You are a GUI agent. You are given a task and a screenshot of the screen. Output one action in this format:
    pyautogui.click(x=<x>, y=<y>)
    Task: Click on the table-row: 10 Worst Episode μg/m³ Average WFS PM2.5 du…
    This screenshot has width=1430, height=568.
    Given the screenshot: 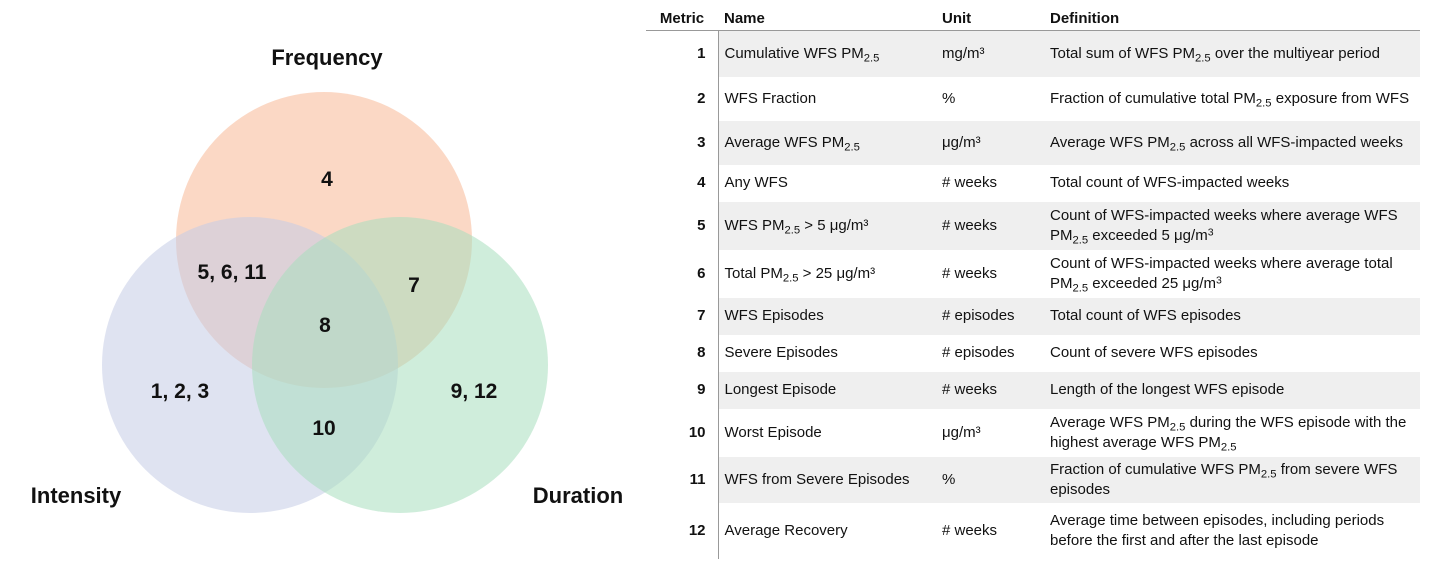 What is the action you would take?
    pyautogui.click(x=1033, y=432)
    